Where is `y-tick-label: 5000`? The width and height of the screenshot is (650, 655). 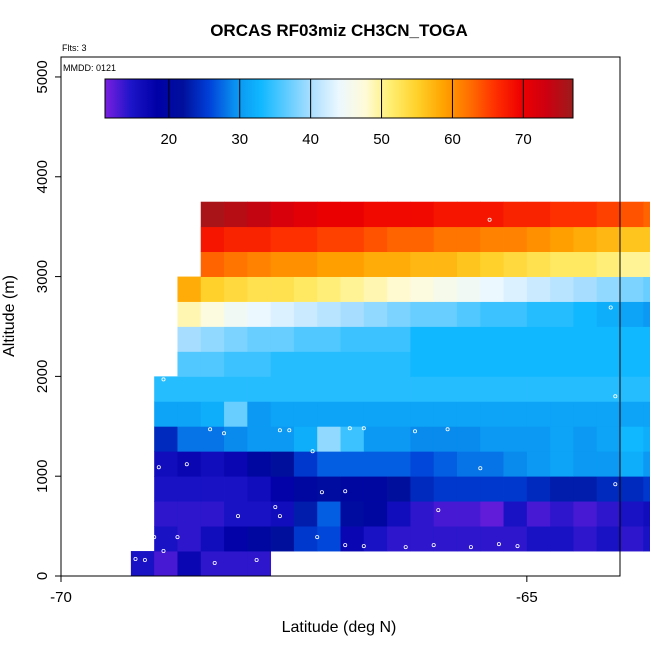 y-tick-label: 5000 is located at coordinates (42, 76).